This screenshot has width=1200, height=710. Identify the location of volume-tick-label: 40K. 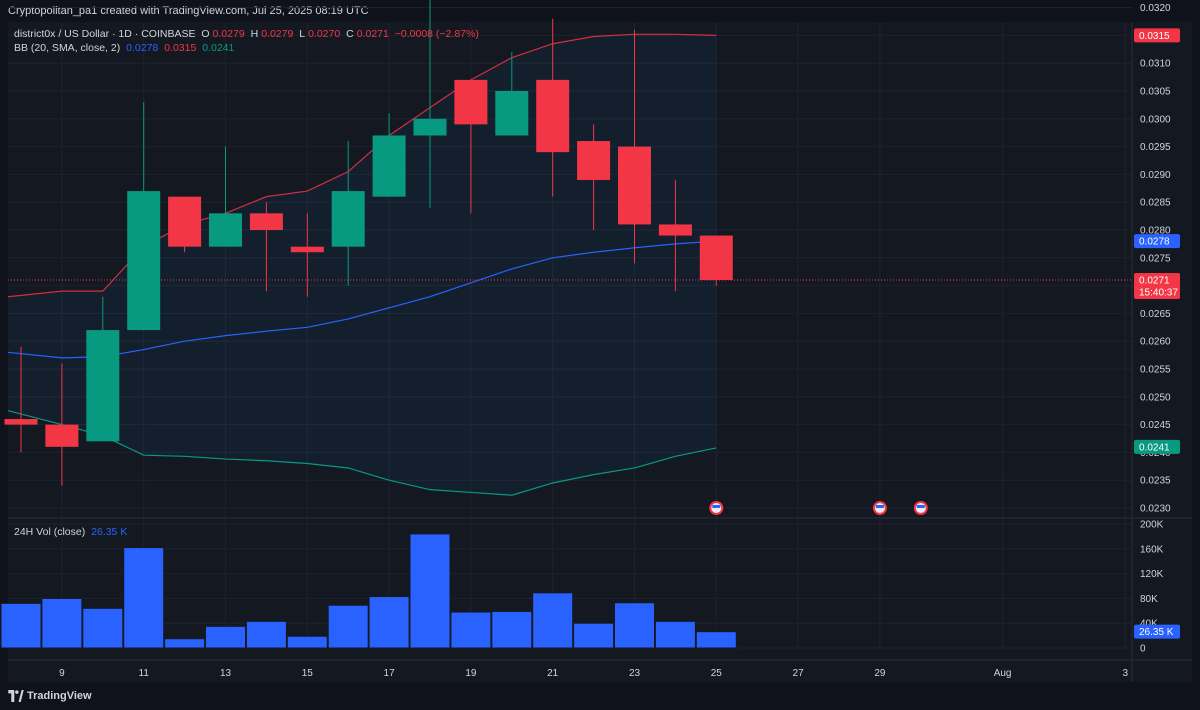
(1149, 624).